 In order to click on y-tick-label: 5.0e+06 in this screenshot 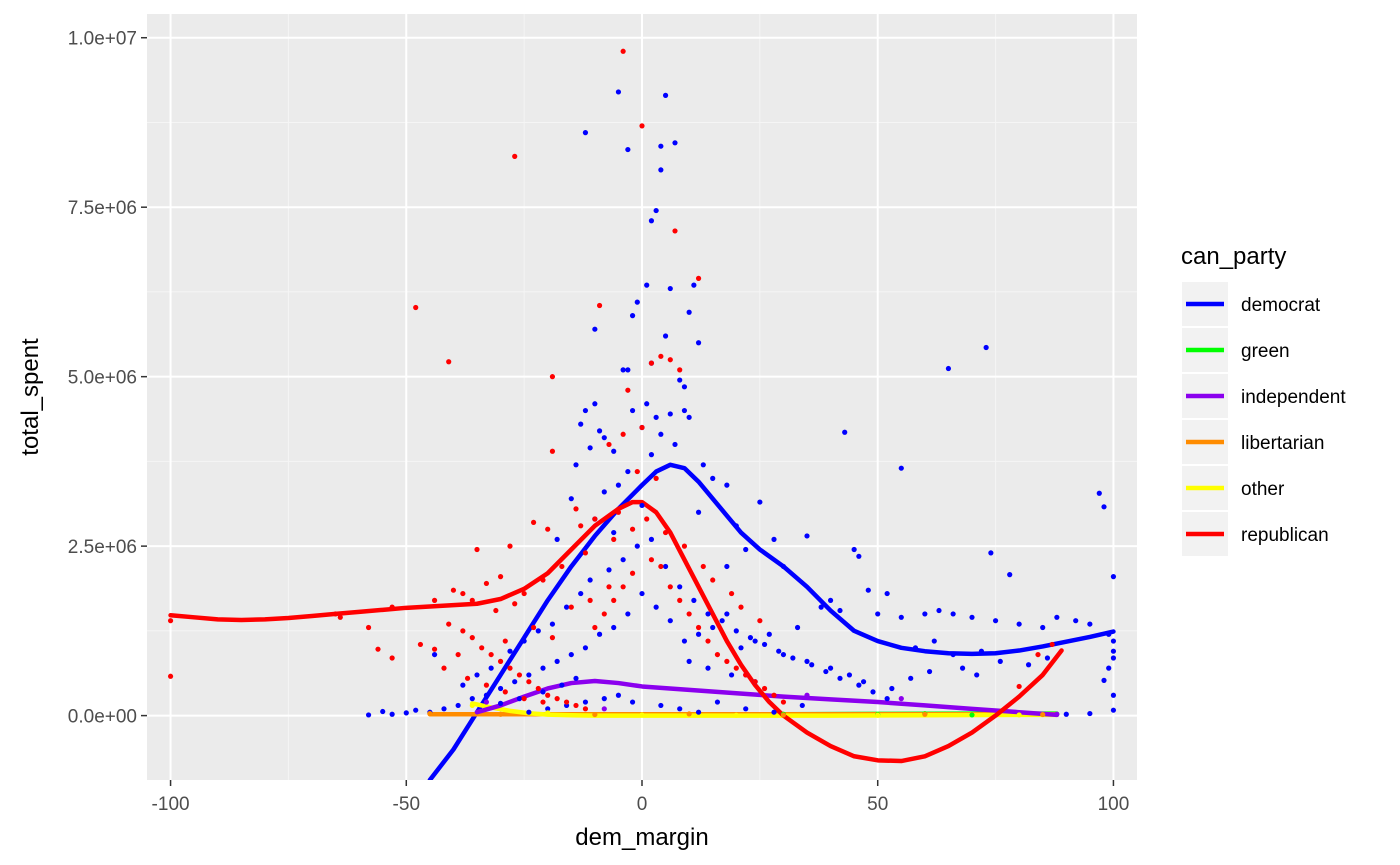, I will do `click(102, 378)`.